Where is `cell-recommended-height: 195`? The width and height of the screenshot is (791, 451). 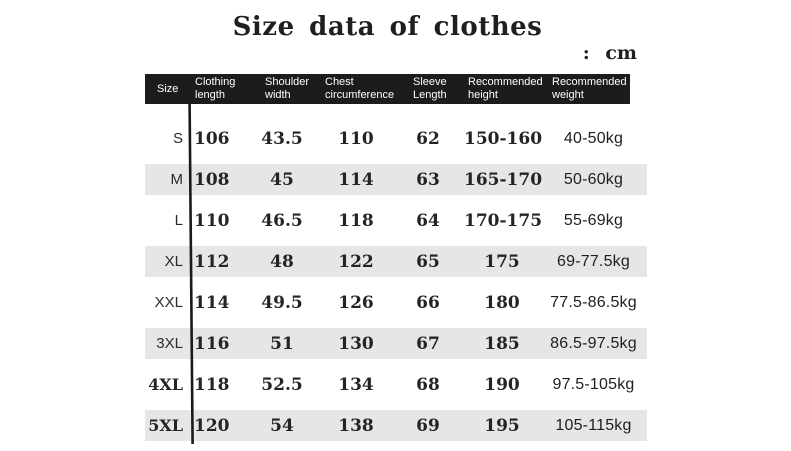 cell-recommended-height: 195 is located at coordinates (502, 425).